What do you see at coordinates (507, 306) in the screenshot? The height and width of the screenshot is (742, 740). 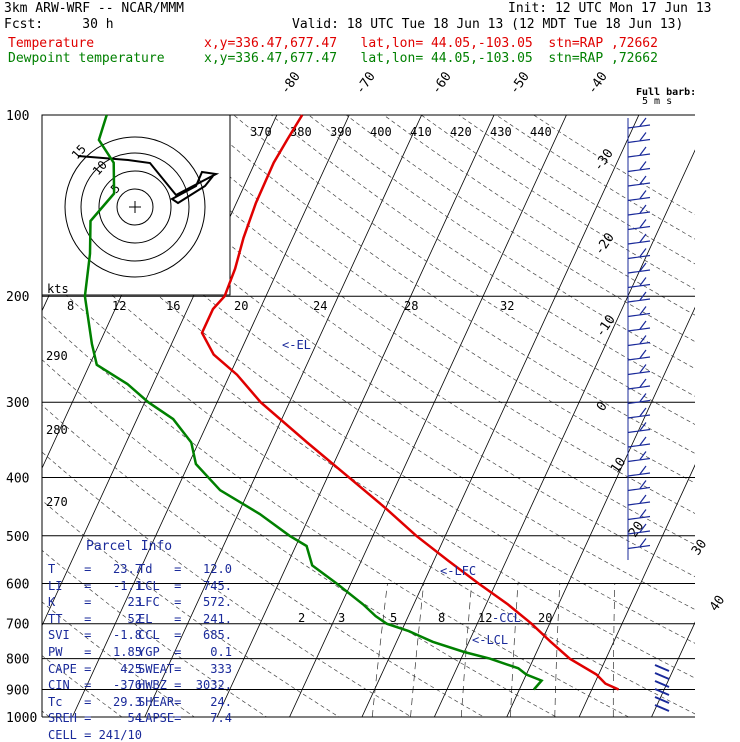 I see `hodograph-scale-label: 32` at bounding box center [507, 306].